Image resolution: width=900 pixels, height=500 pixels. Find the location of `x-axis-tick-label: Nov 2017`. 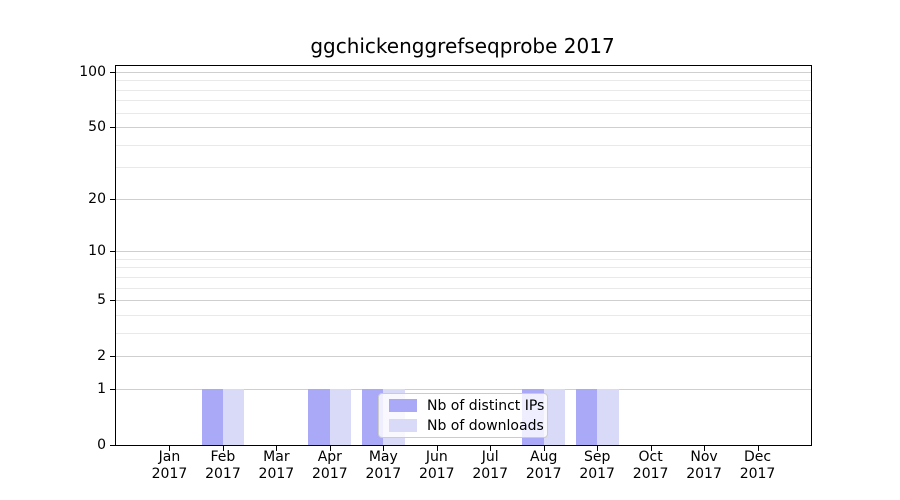

x-axis-tick-label: Nov 2017 is located at coordinates (704, 465).